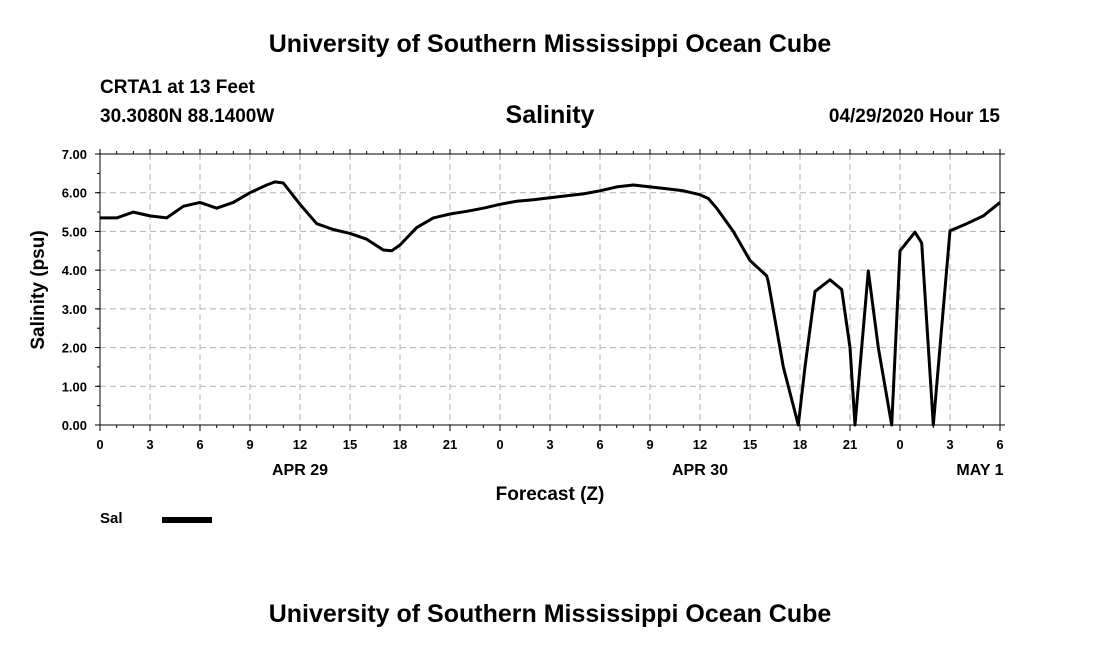 The image size is (1100, 650). I want to click on y-tick-label: 6.00, so click(74, 193).